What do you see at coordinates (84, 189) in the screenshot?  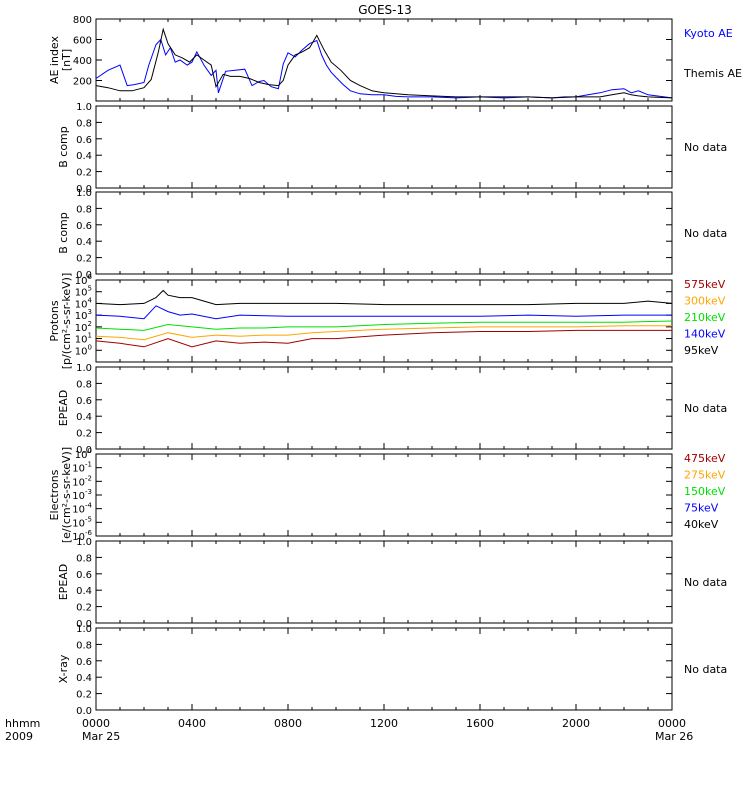 I see `bcomp1-ytick-label: 0.0` at bounding box center [84, 189].